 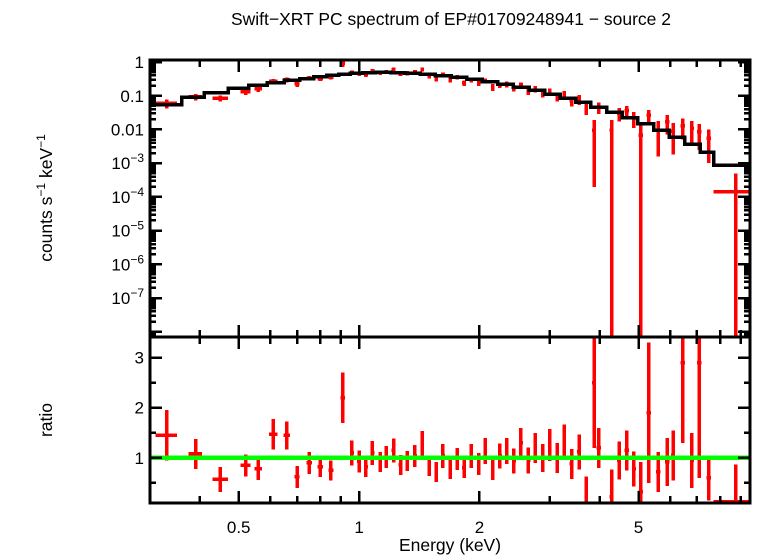 What do you see at coordinates (137, 192) in the screenshot?
I see `label-segment: −4` at bounding box center [137, 192].